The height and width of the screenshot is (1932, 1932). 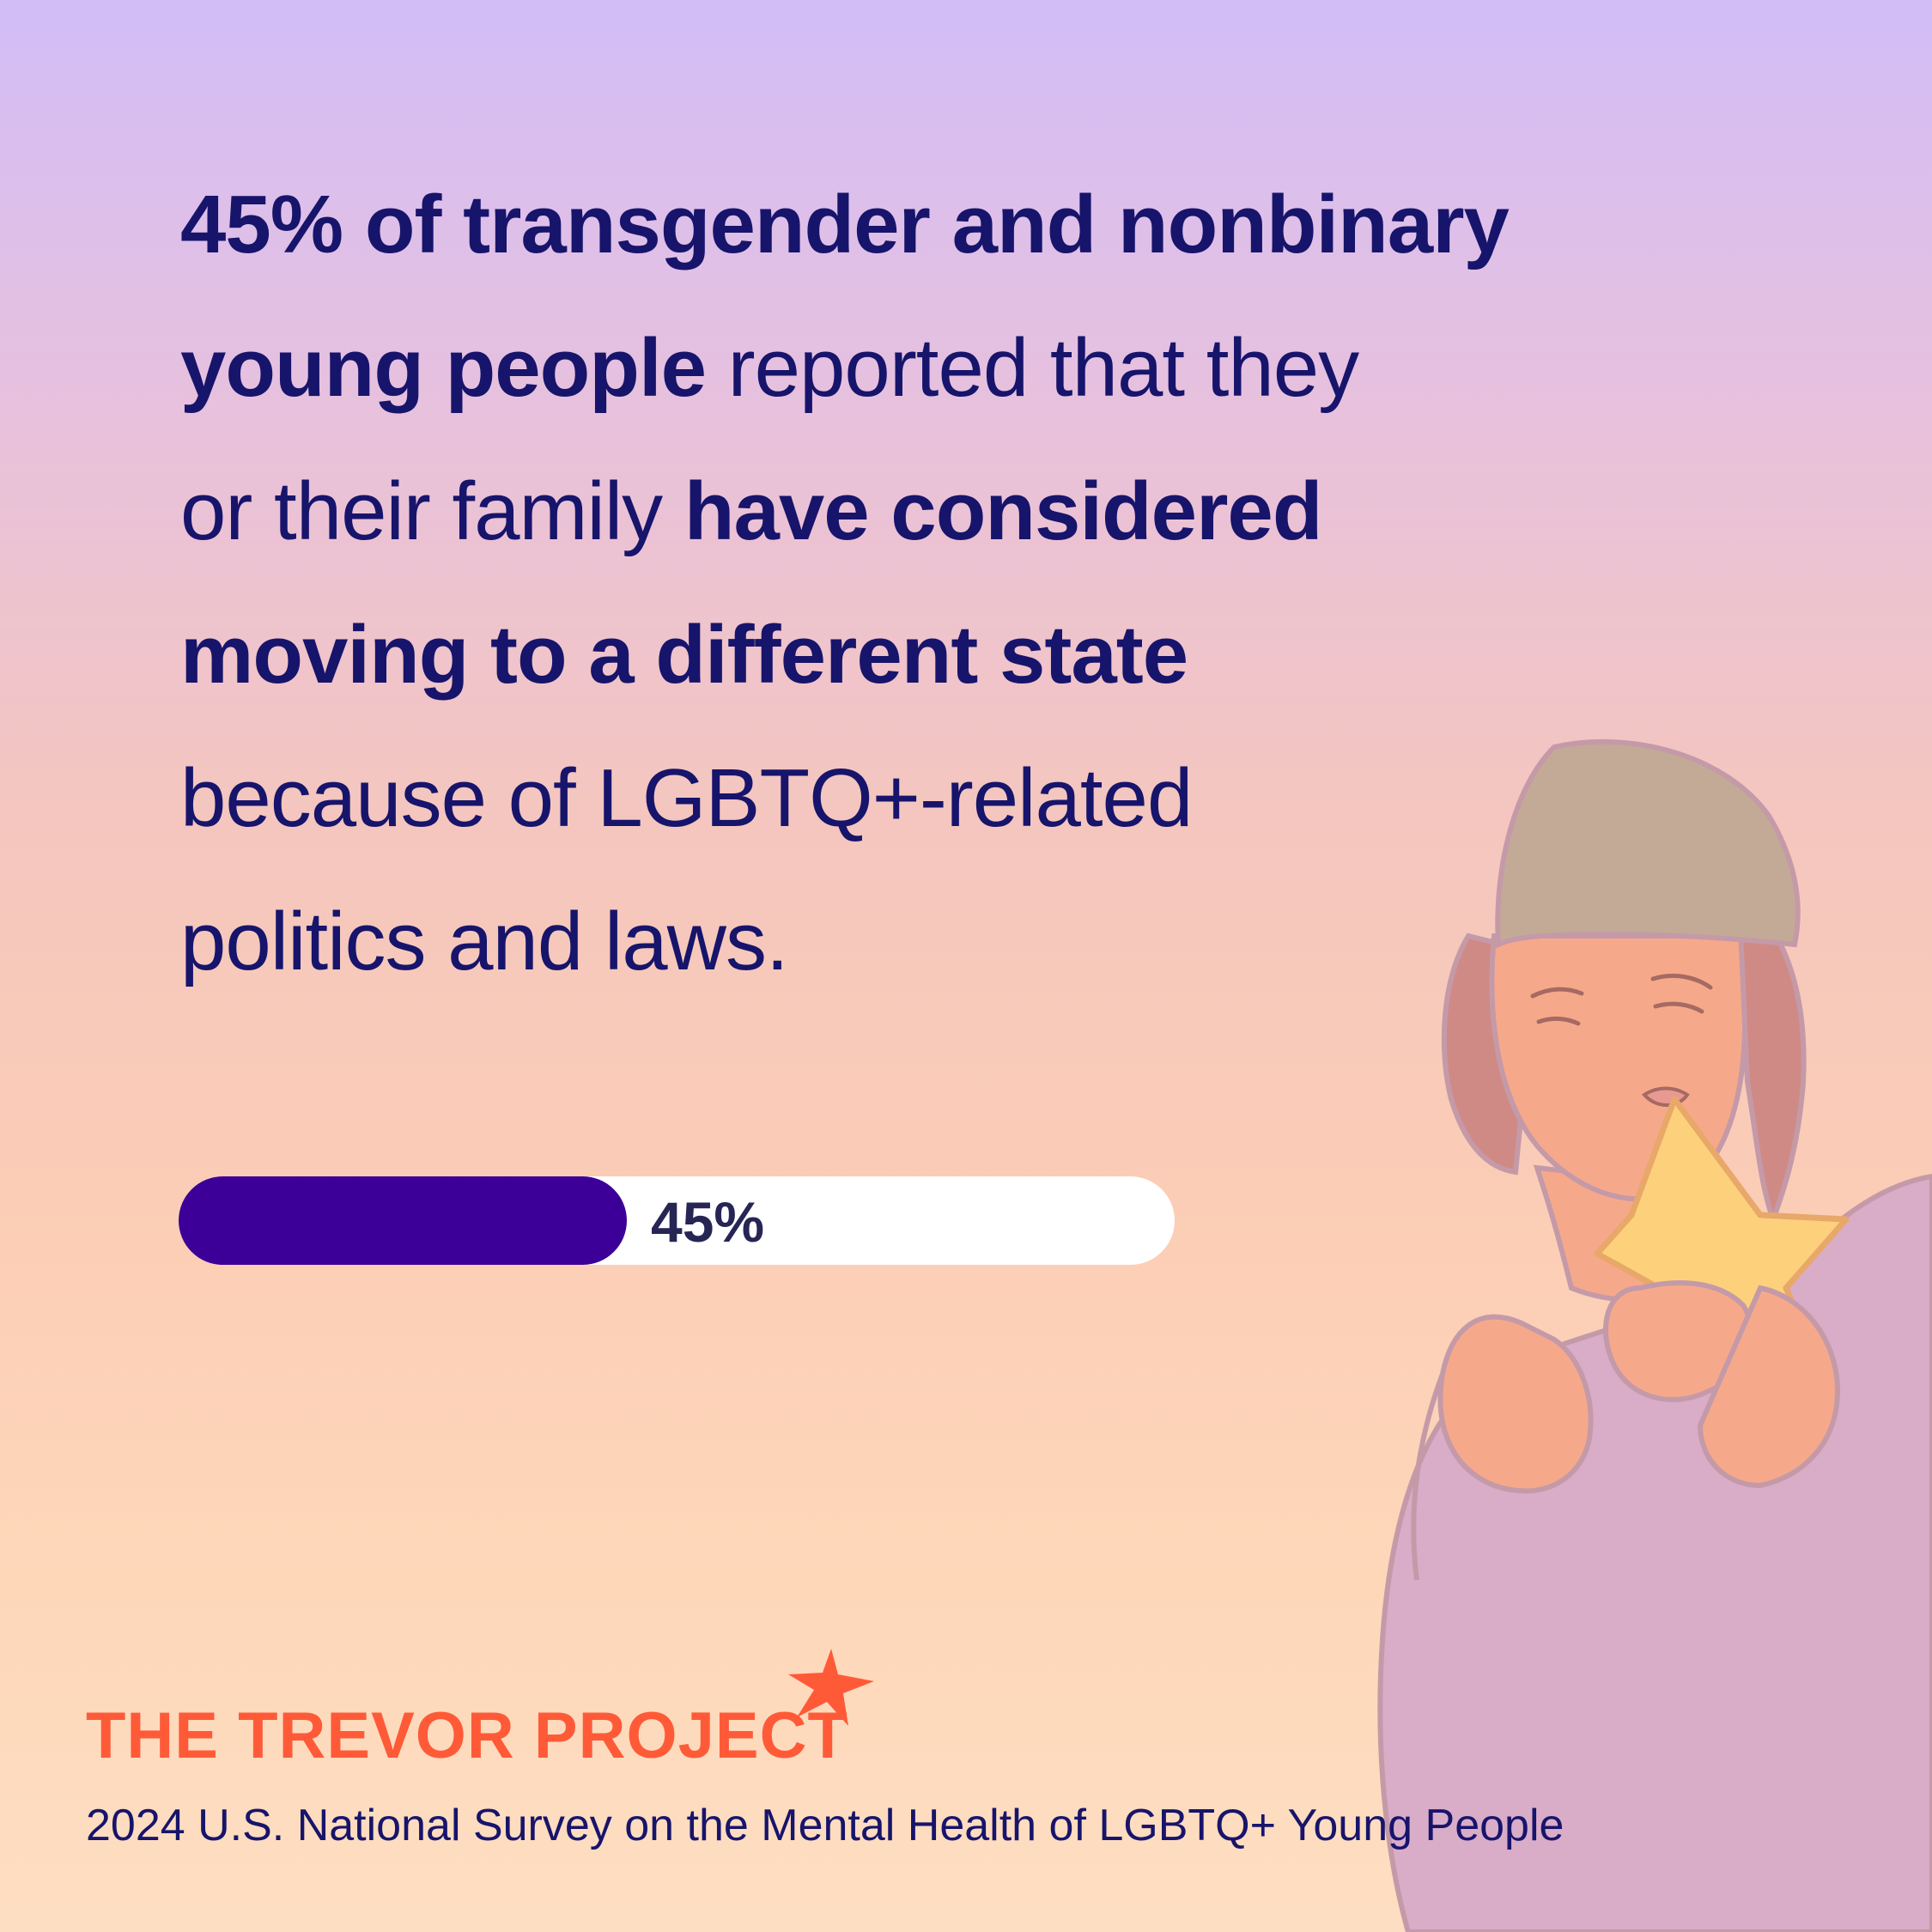 I want to click on headline-line-4: moving to a different state, so click(x=996, y=654).